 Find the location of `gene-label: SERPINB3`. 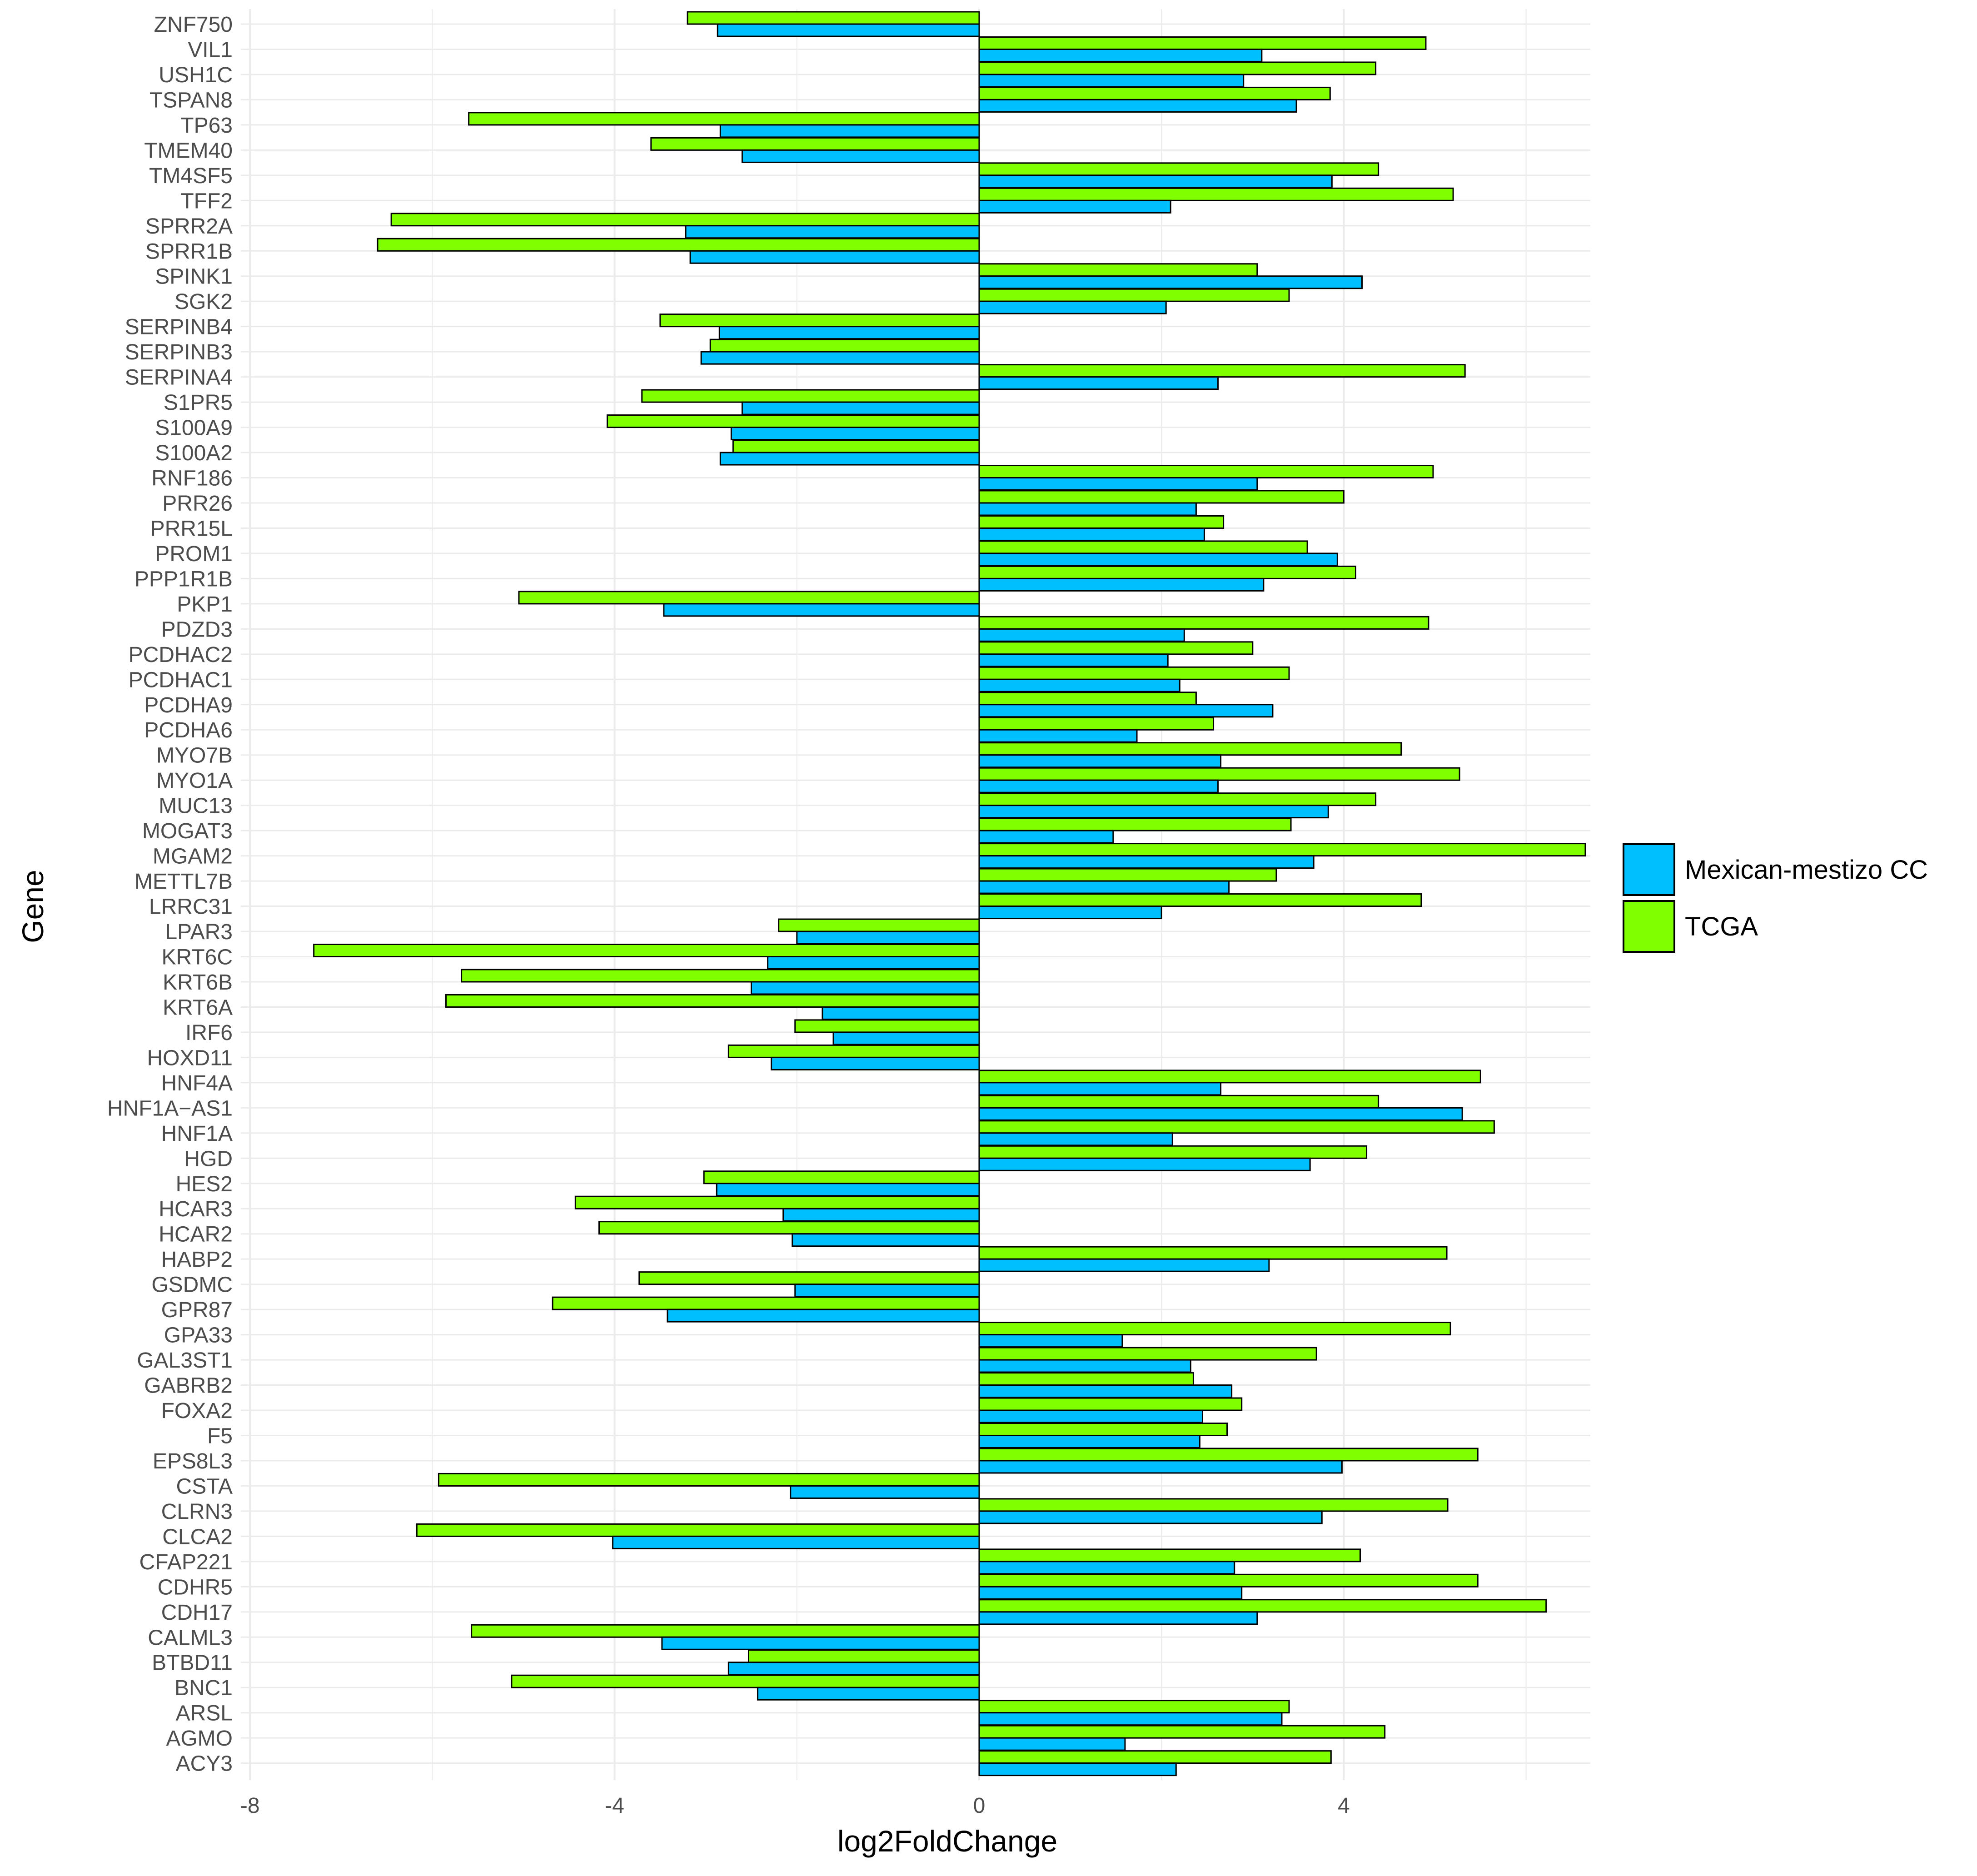

gene-label: SERPINB3 is located at coordinates (179, 352).